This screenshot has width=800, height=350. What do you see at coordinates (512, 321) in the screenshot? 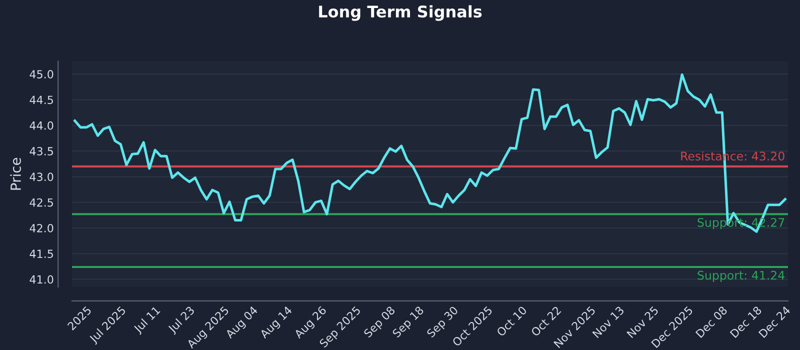
I see `x-tick-label: Oct 10` at bounding box center [512, 321].